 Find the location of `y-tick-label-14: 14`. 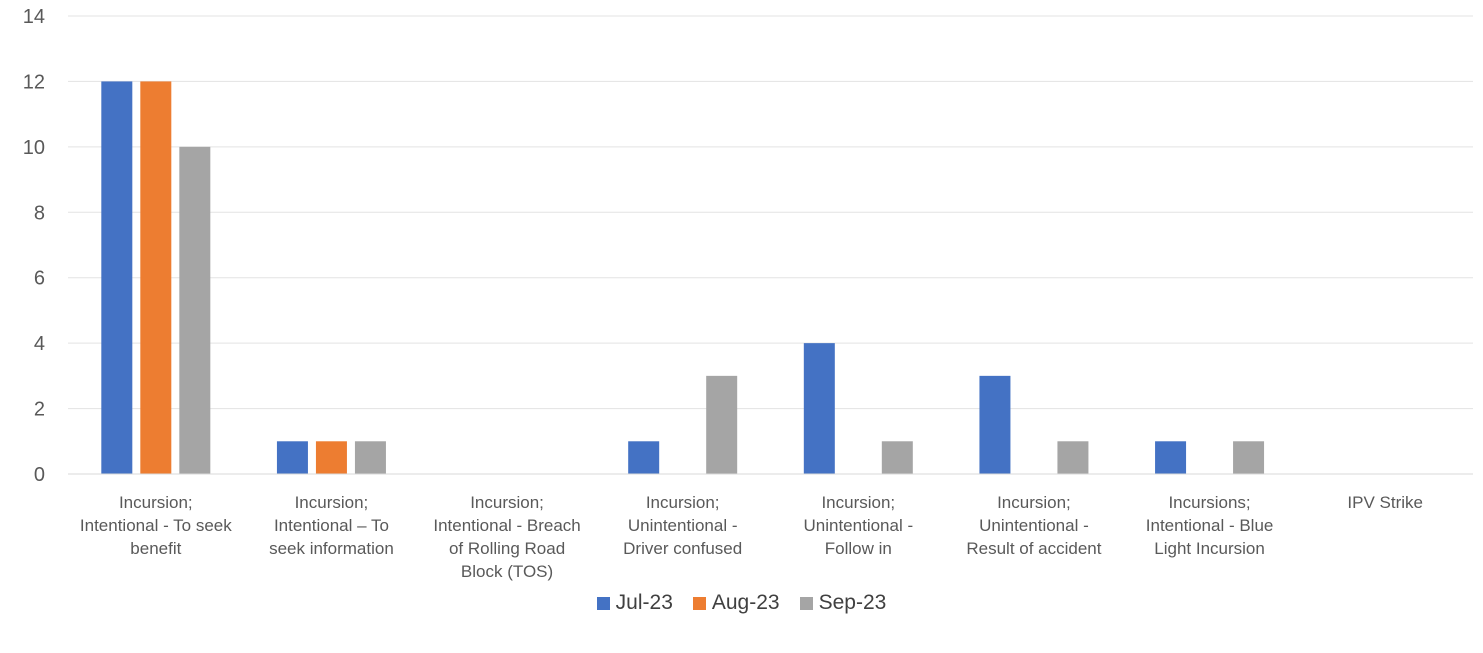

y-tick-label-14: 14 is located at coordinates (34, 17).